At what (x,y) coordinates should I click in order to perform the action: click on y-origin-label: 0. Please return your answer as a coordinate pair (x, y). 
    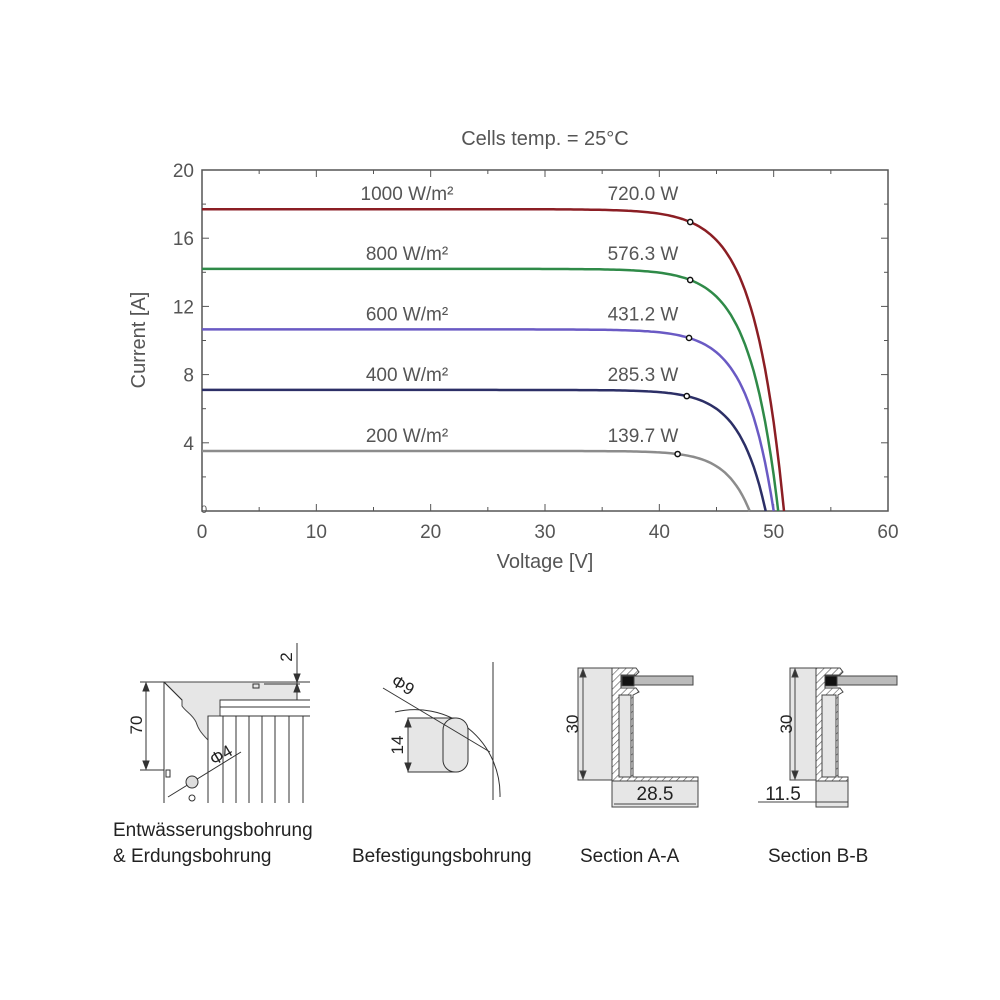
    Looking at the image, I should click on (204, 510).